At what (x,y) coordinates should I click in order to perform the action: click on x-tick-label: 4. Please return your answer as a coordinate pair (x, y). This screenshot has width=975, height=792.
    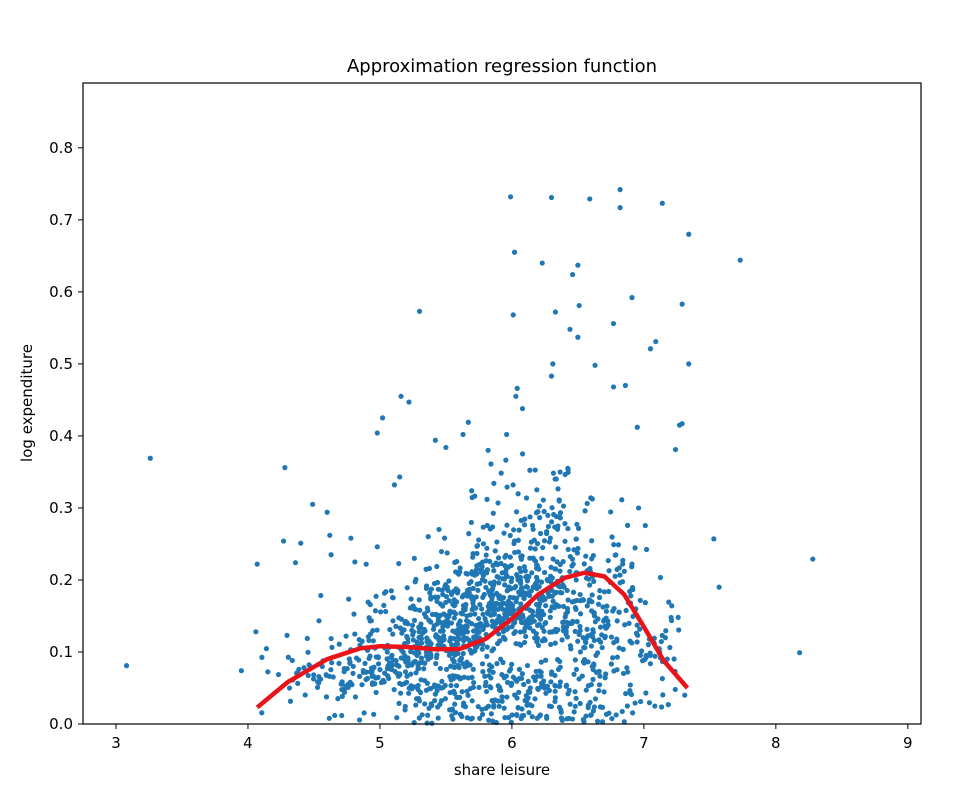
    Looking at the image, I should click on (248, 743).